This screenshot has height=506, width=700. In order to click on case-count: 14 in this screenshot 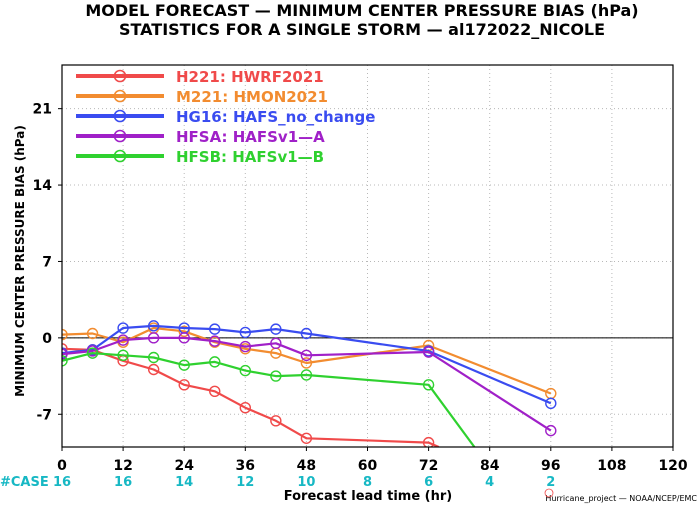, I will do `click(184, 482)`.